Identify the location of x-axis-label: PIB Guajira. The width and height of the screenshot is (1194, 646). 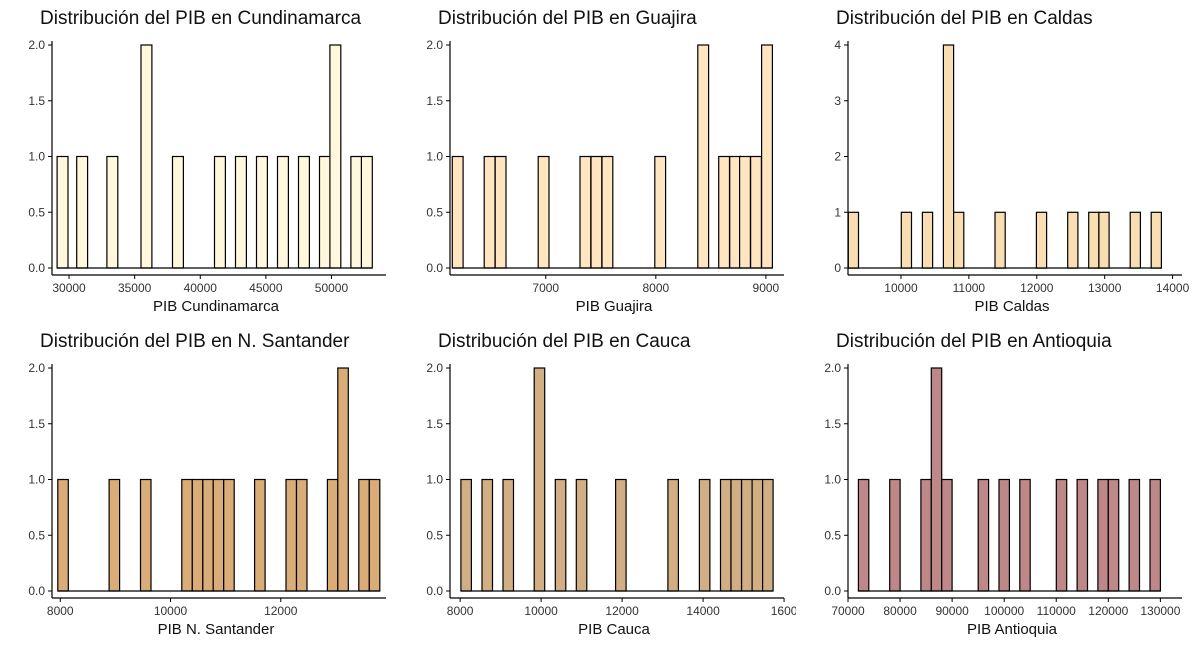
(614, 306).